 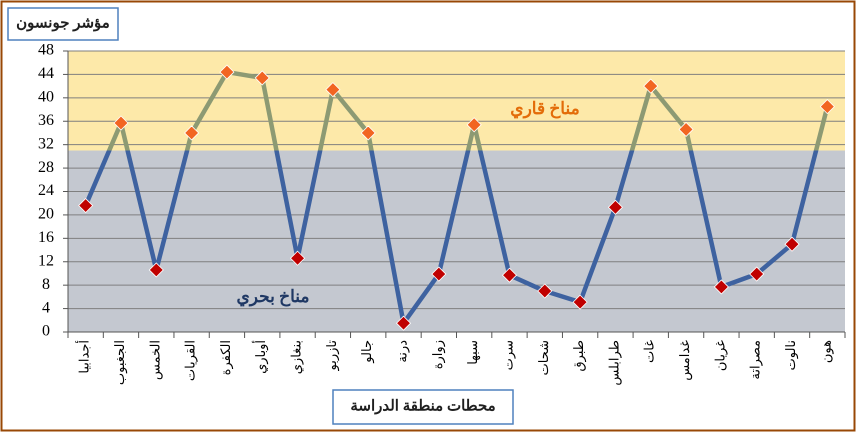 I want to click on x-tick-label: طبرق, so click(x=579, y=356).